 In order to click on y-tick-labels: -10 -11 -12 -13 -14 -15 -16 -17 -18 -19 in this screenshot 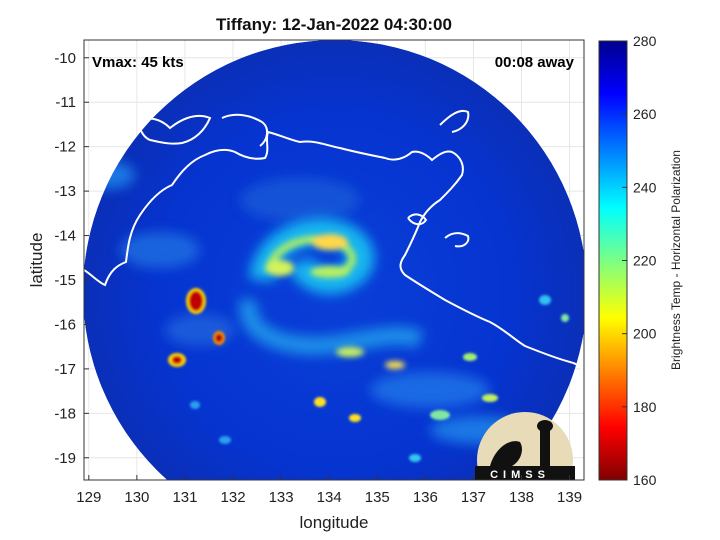, I will do `click(71, 258)`.